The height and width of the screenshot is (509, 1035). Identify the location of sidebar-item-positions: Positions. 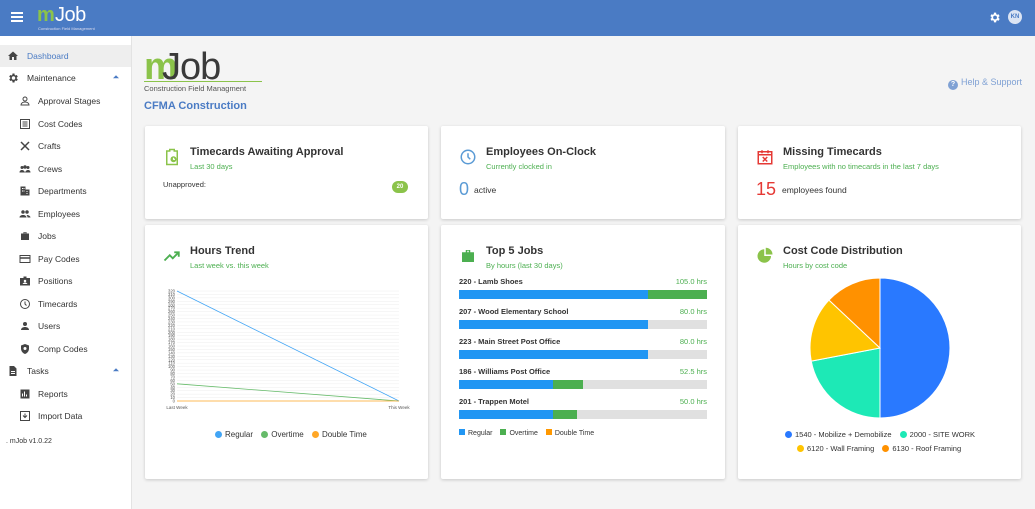
(65, 281).